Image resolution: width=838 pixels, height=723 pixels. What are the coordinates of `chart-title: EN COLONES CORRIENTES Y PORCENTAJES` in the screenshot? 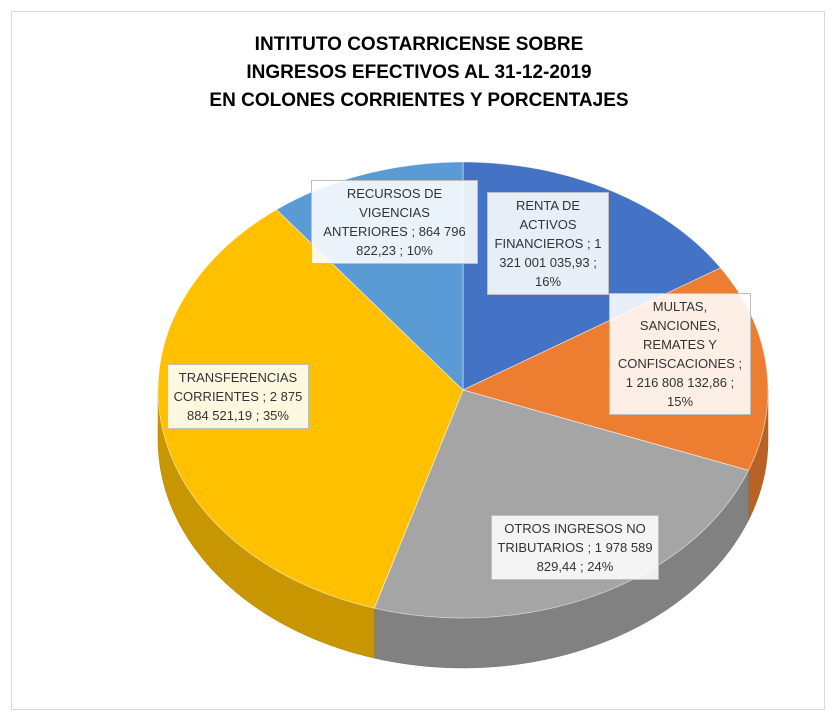 It's located at (419, 100).